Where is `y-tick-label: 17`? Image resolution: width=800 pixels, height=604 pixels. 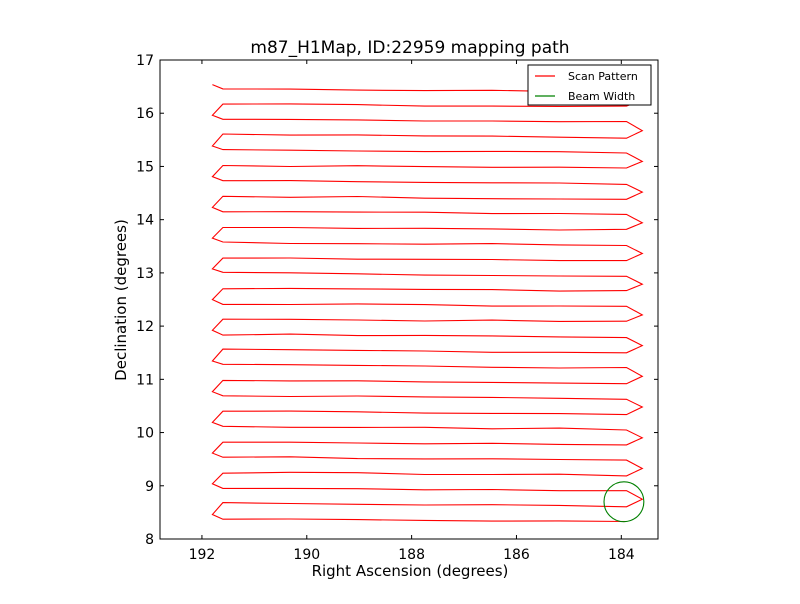
y-tick-label: 17 is located at coordinates (145, 61).